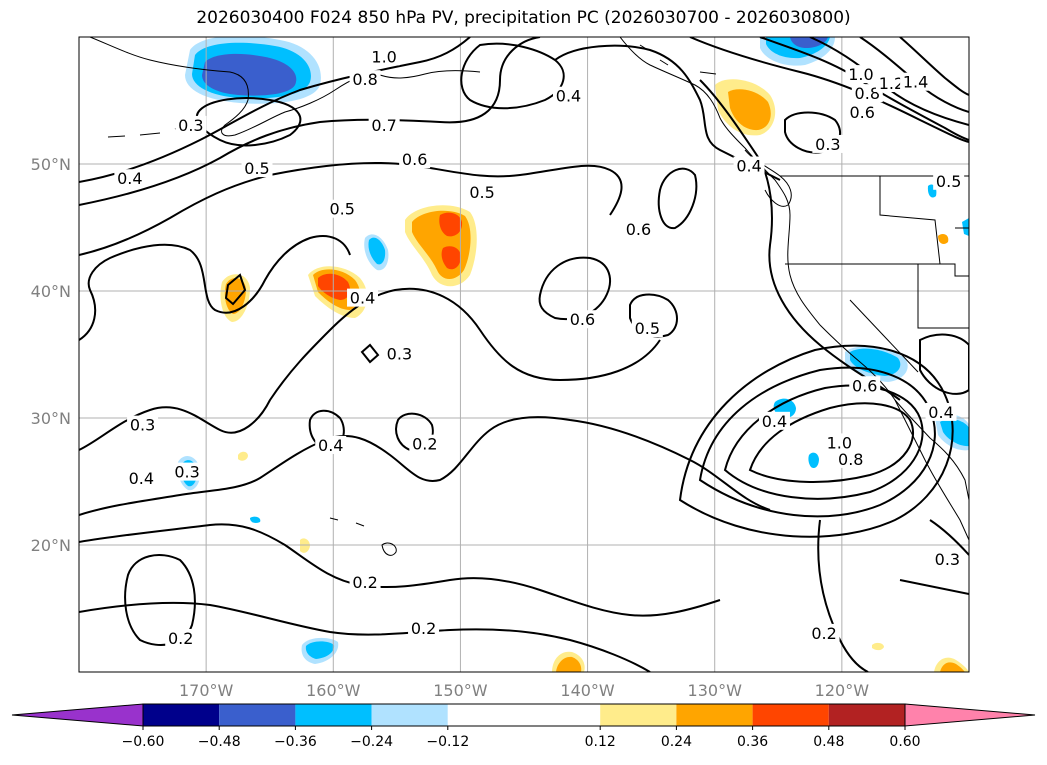  I want to click on colorbar-tick-label: −0.12, so click(447, 742).